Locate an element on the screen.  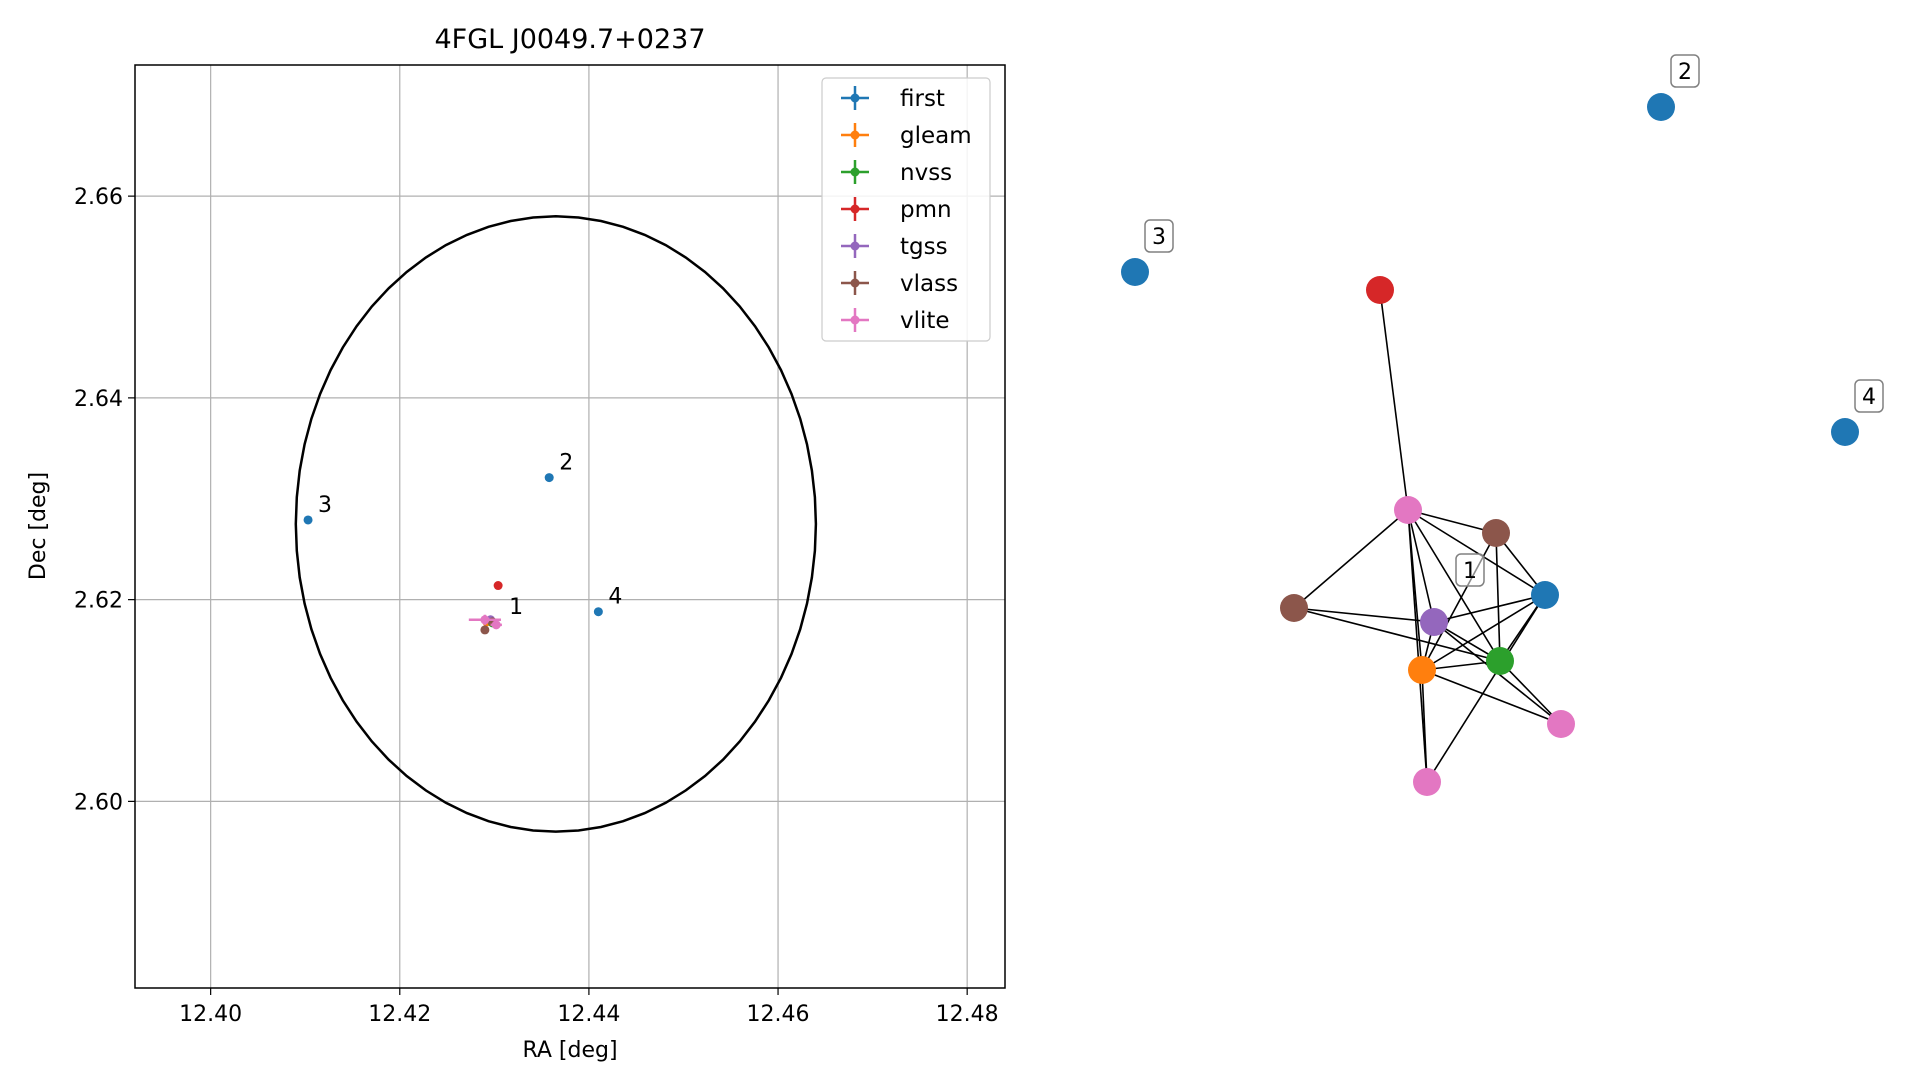
data-points is located at coordinates (453, 554).